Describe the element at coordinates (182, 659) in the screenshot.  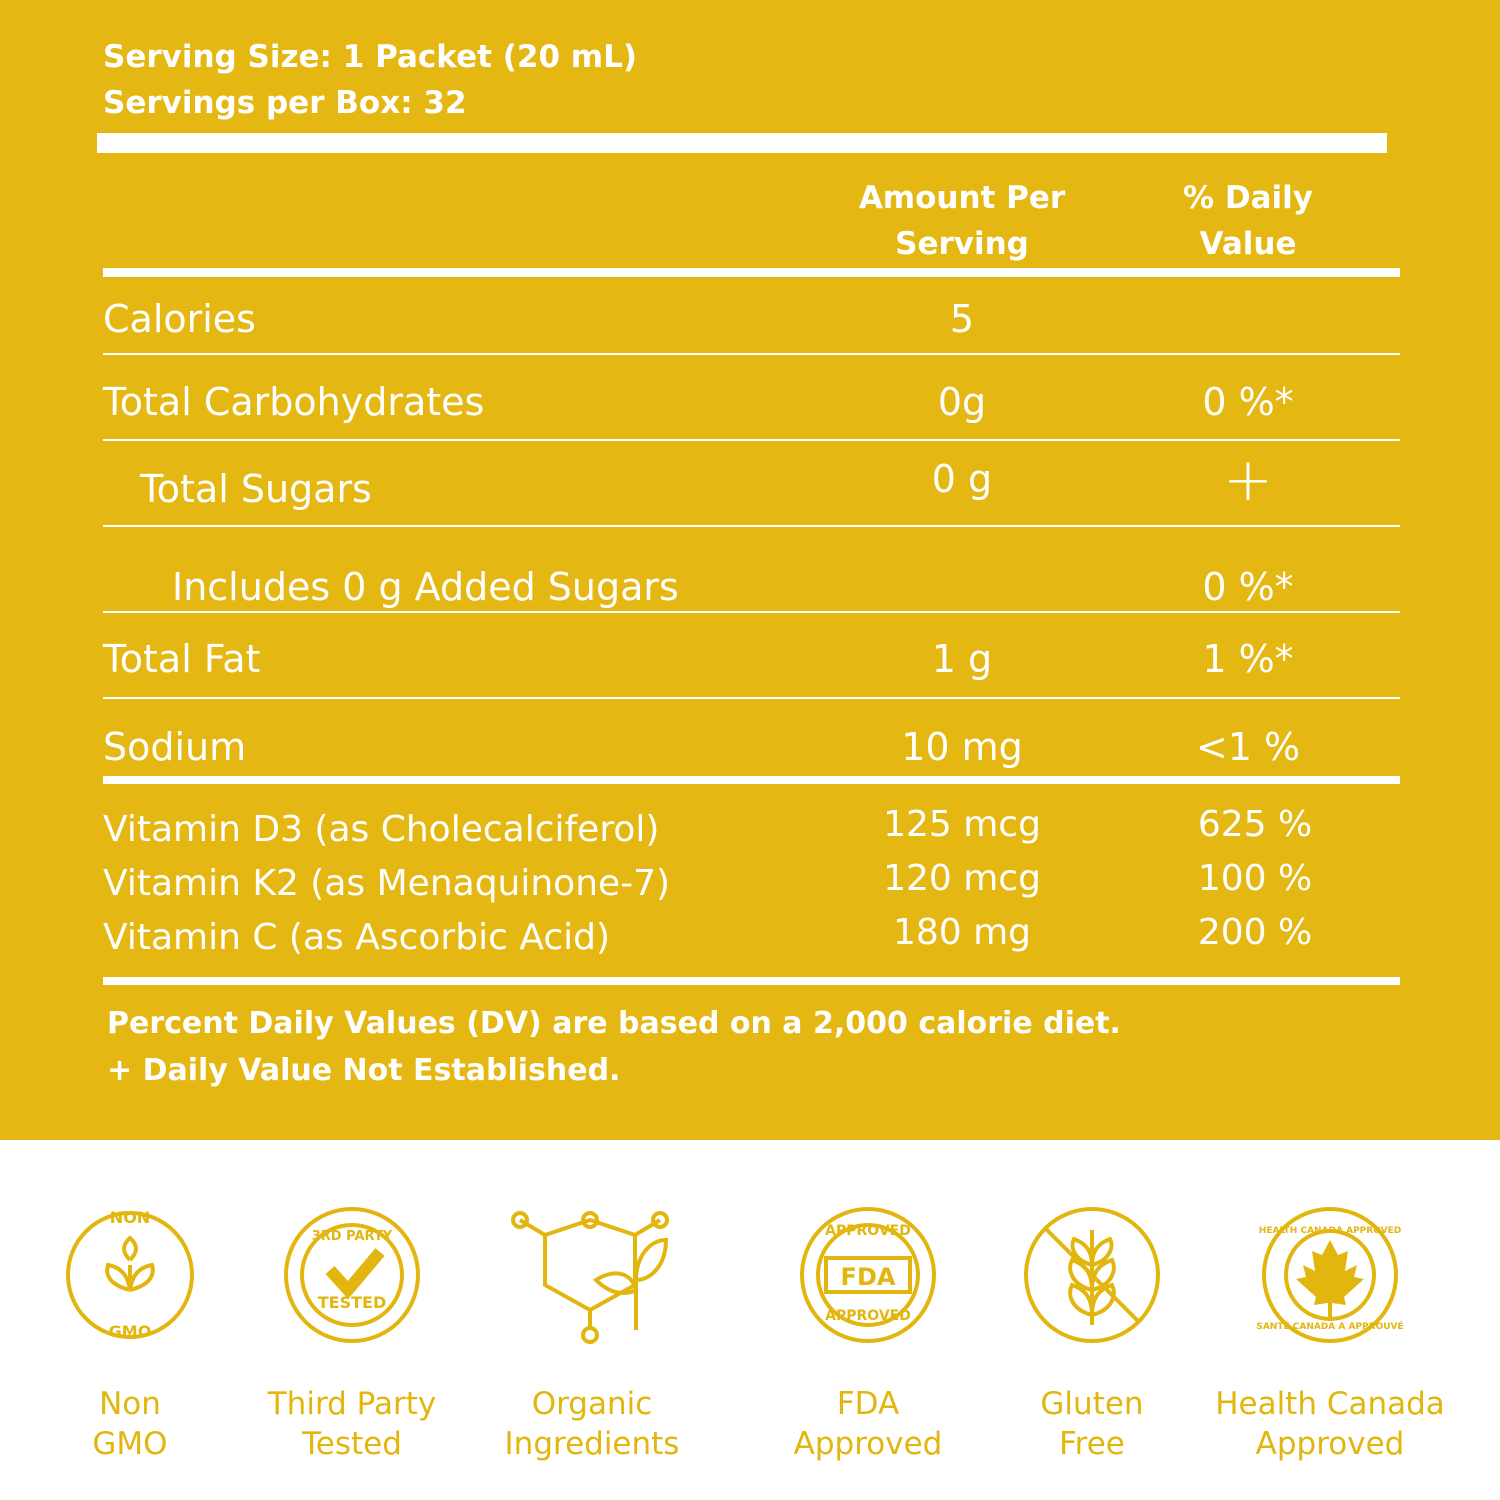
I see `nutrient-name: Total Fat` at that location.